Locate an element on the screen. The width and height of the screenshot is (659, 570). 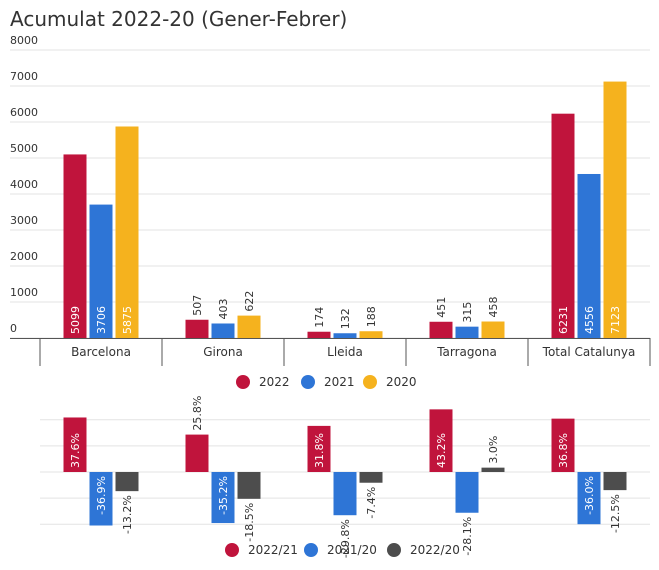
legend-item-2022-21: 2022/21 is located at coordinates (261, 550).